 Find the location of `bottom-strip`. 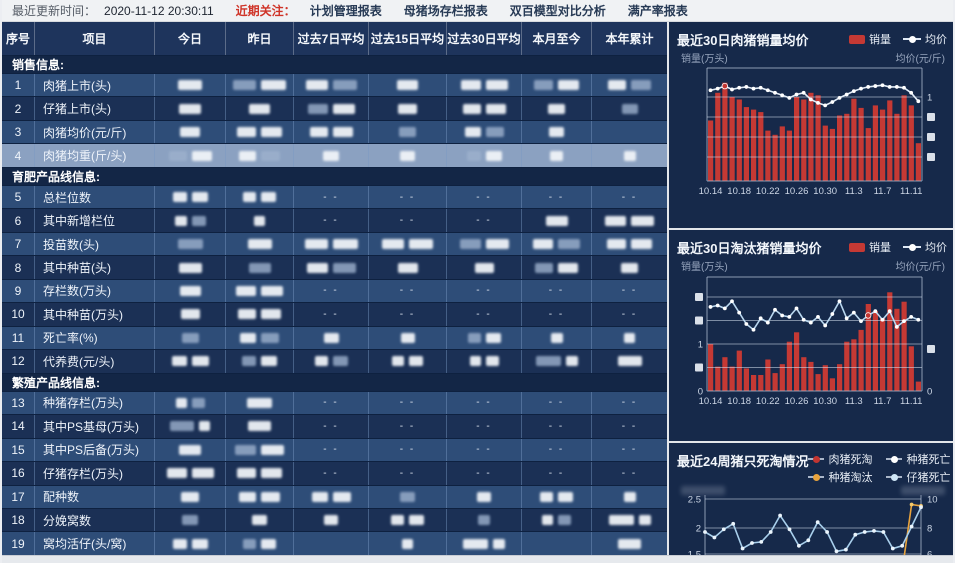

bottom-strip is located at coordinates (477, 559).